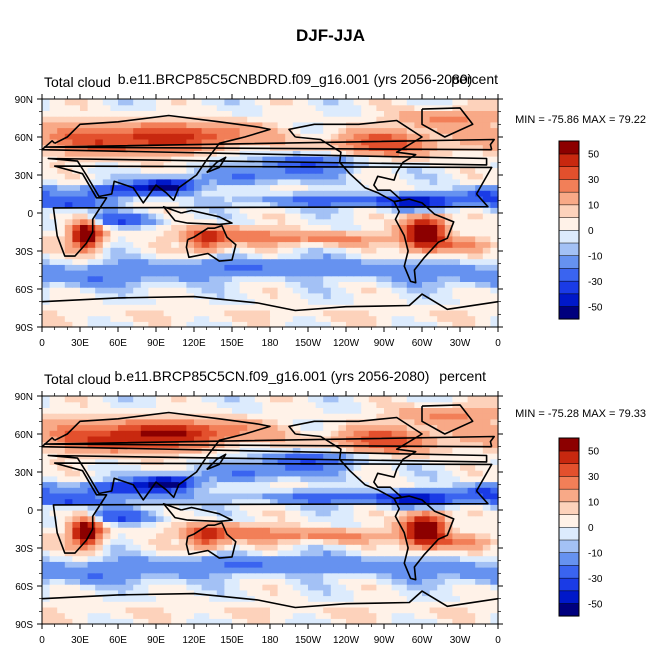  I want to click on colorbar-swatch, so click(569, 211).